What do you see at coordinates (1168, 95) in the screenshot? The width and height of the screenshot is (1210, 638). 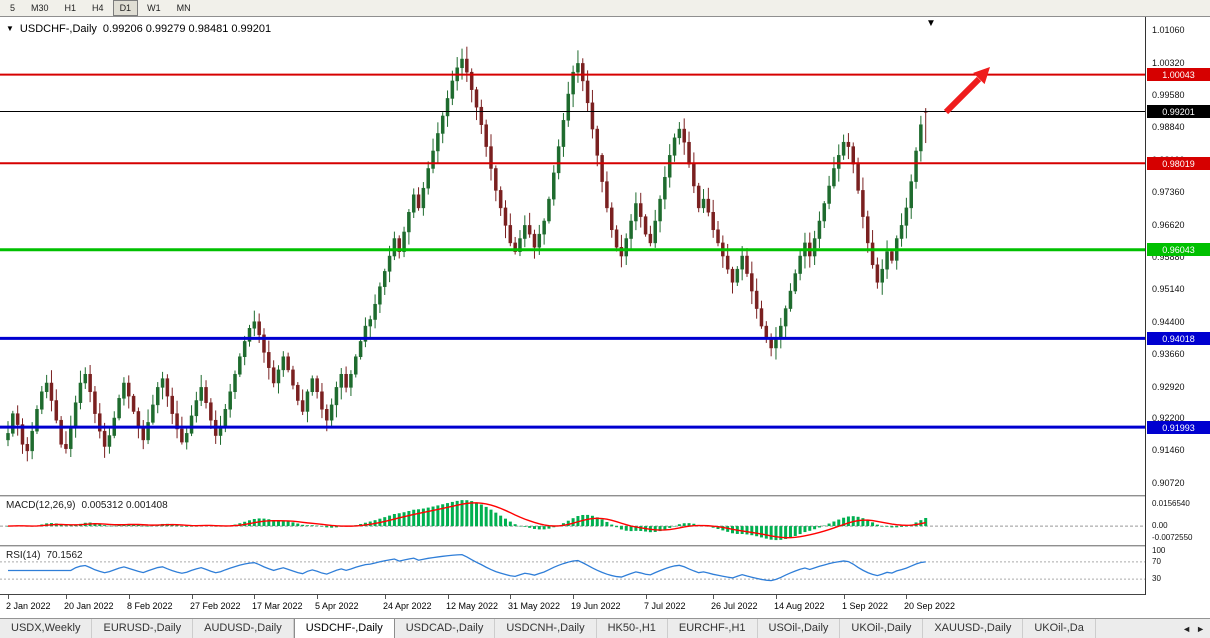 I see `price-axis-label: 0.99580` at bounding box center [1168, 95].